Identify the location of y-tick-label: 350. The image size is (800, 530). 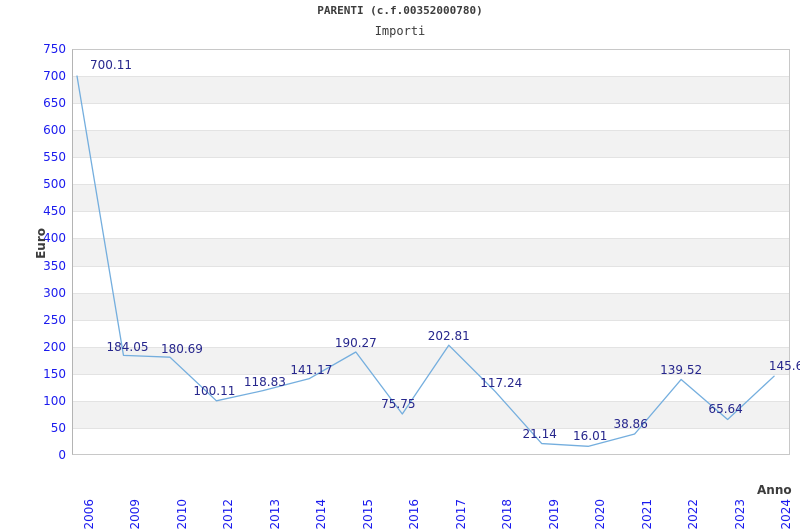
(54, 265).